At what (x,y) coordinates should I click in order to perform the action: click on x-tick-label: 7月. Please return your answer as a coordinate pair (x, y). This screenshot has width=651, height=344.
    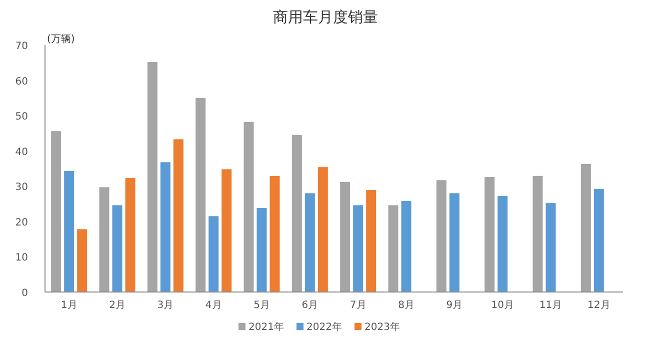
    Looking at the image, I should click on (358, 305).